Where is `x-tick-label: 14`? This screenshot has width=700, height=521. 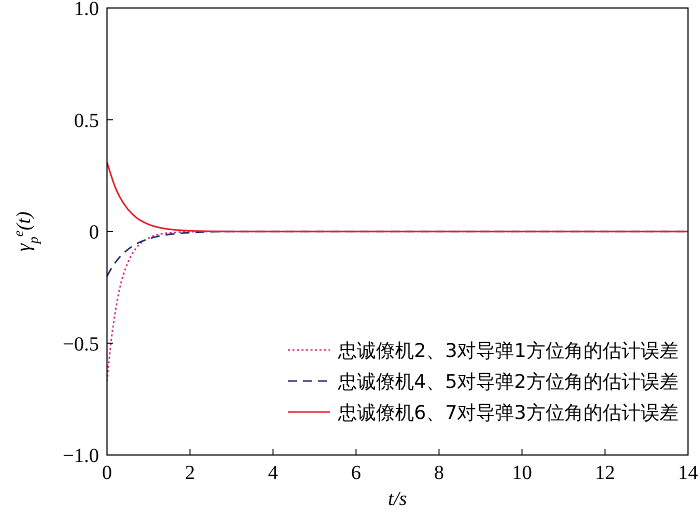
x-tick-label: 14 is located at coordinates (688, 473).